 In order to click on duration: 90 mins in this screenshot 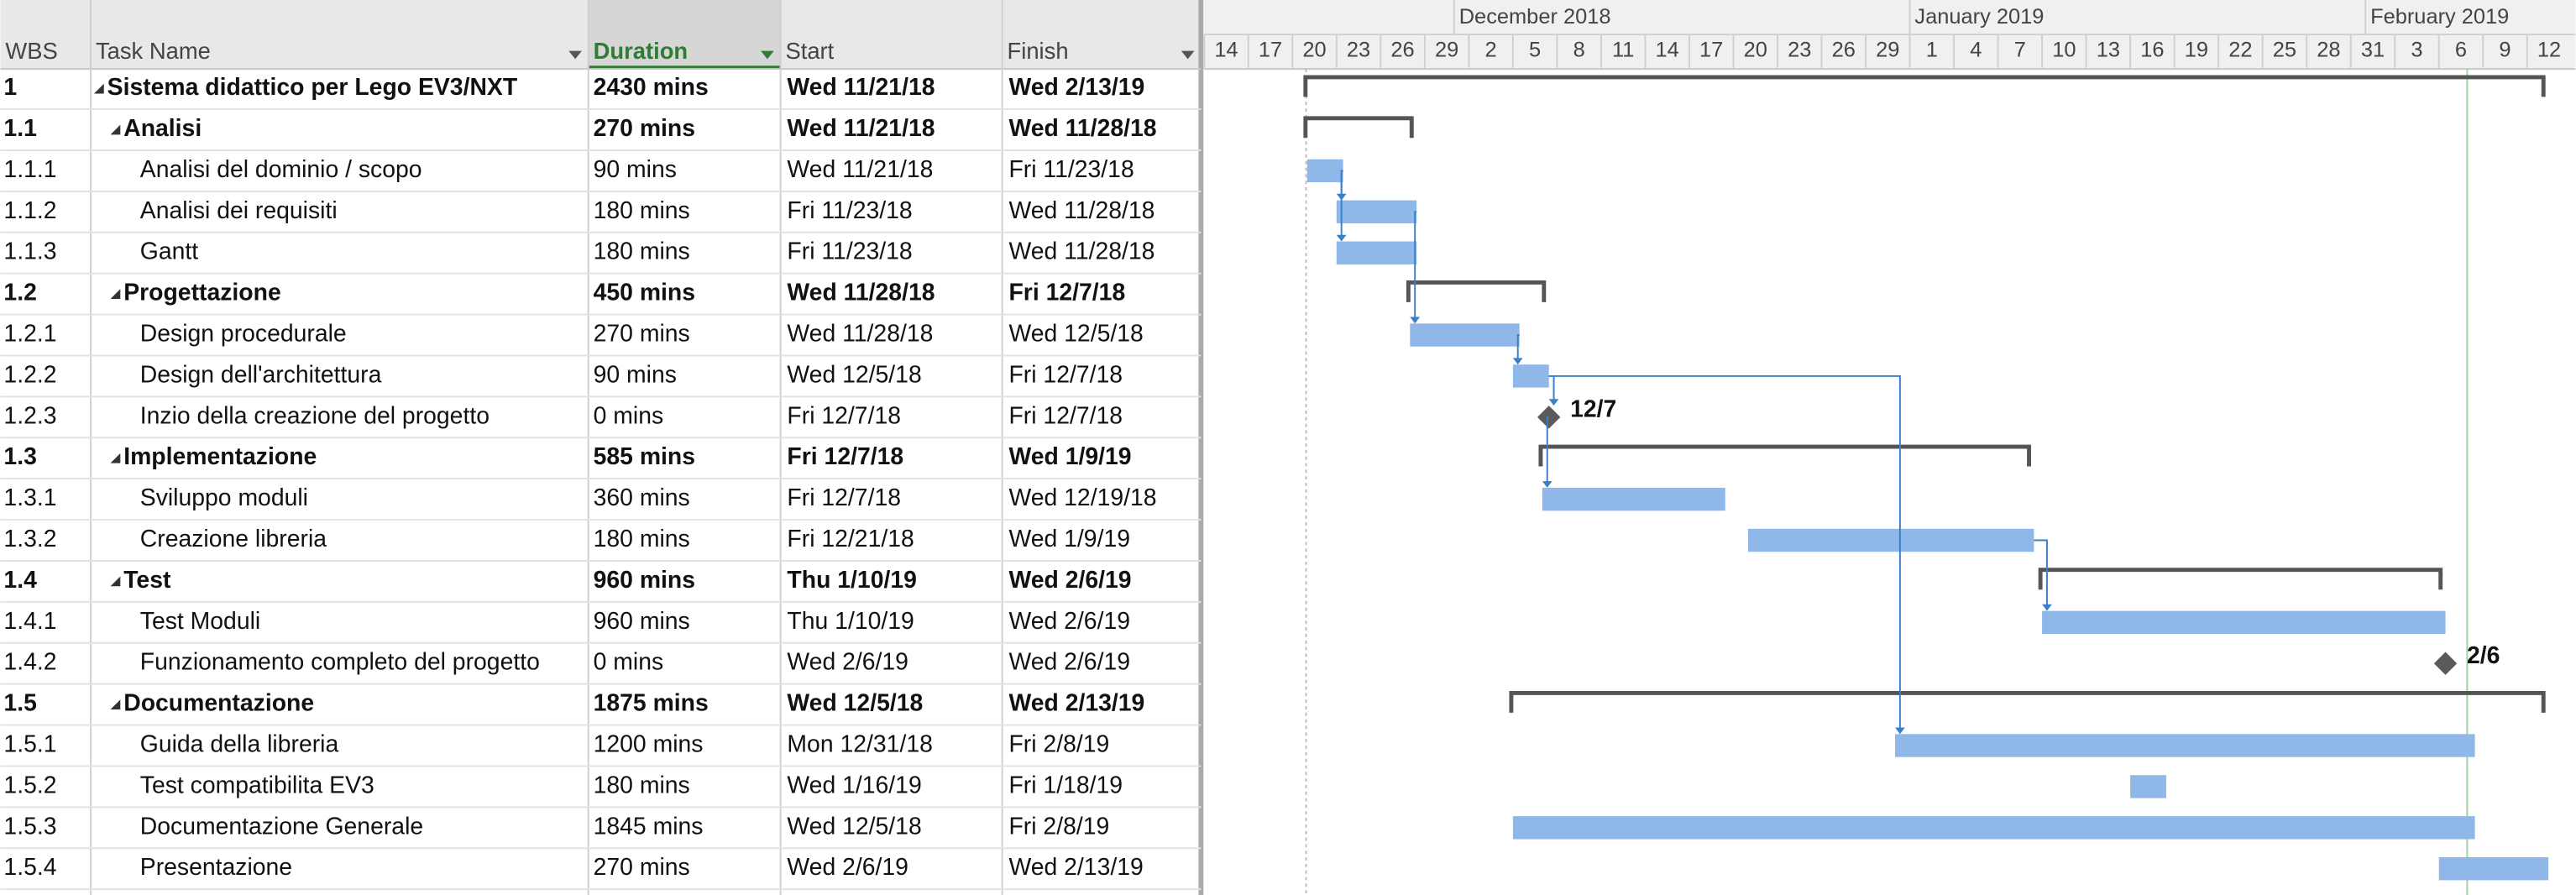, I will do `click(636, 169)`.